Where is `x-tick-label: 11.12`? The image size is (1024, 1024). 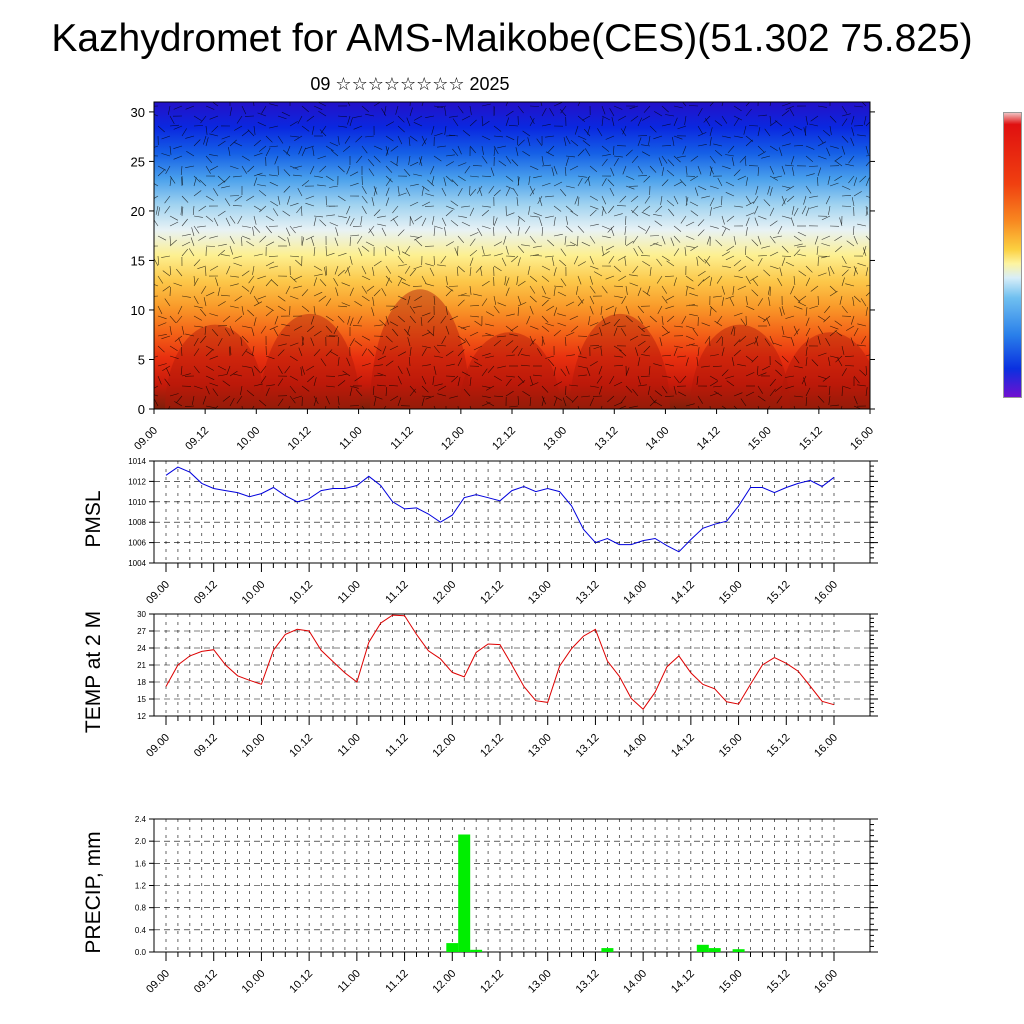 x-tick-label: 11.12 is located at coordinates (396, 981).